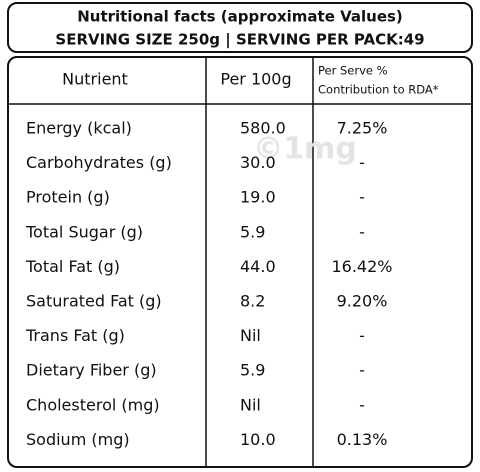 This screenshot has height=472, width=480. What do you see at coordinates (84, 231) in the screenshot?
I see `nutrient-name: Total Sugar (g)` at bounding box center [84, 231].